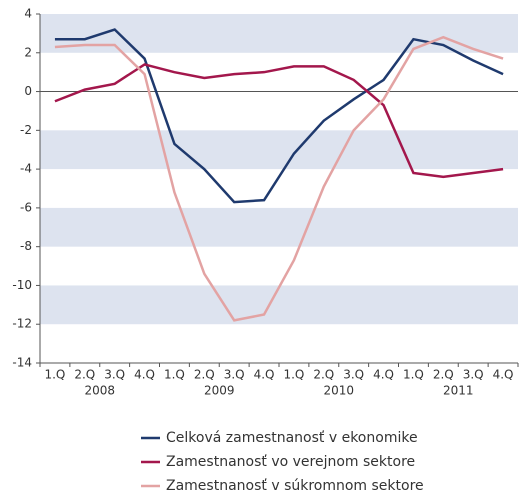 This screenshot has height=502, width=525. Describe the element at coordinates (295, 486) in the screenshot. I see `legend-label: Zamestnanosť v súkromnom sektore` at that location.